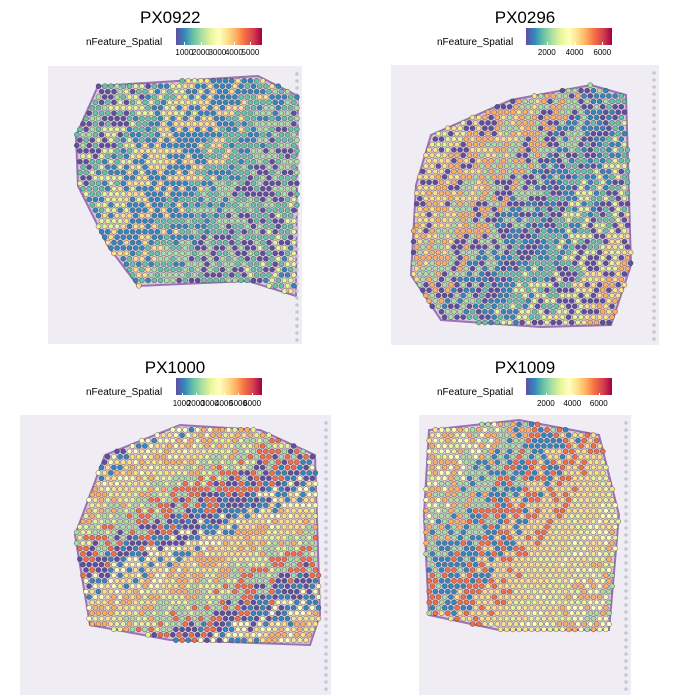  Describe the element at coordinates (124, 392) in the screenshot. I see `legend-title: nFeature_Spatial` at that location.